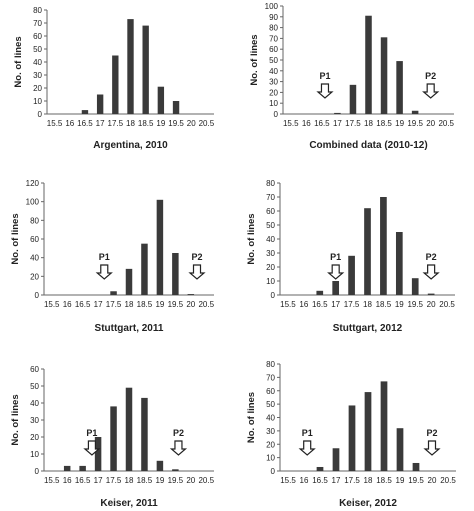  Describe the element at coordinates (431, 304) in the screenshot. I see `x-tick-label: 20` at that location.